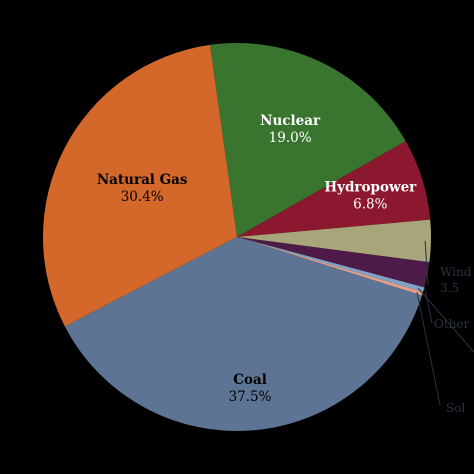 Image resolution: width=474 pixels, height=474 pixels. Describe the element at coordinates (426, 263) in the screenshot. I see `leader-line-wind` at that location.